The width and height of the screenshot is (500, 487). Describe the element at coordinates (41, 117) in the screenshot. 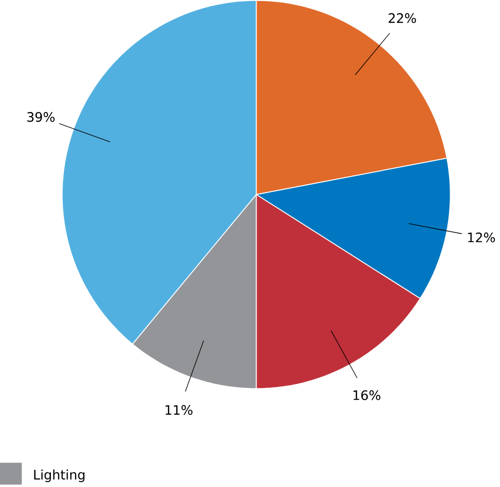

I see `data-label: 39%` at that location.